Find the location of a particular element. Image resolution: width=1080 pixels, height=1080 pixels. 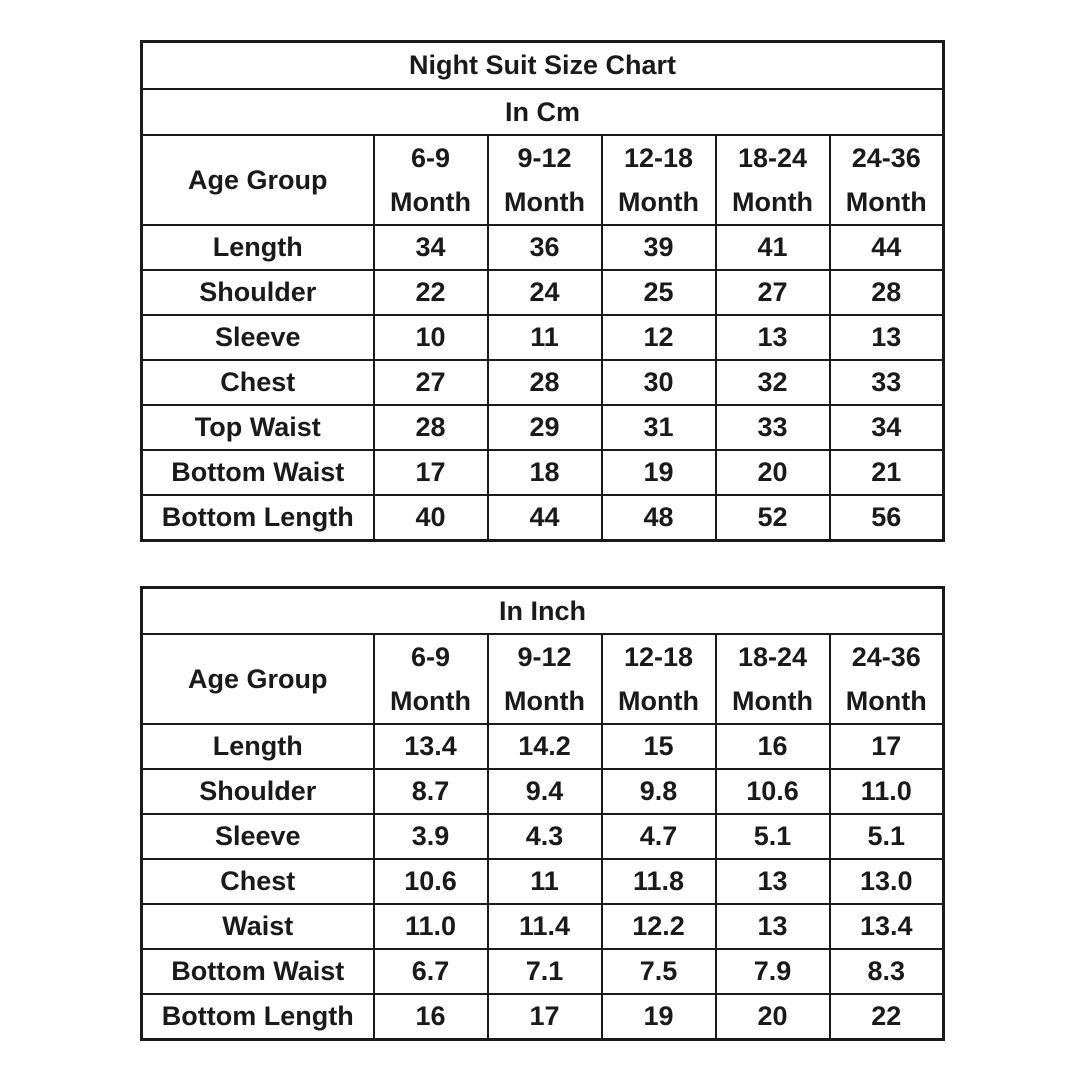

age-range: 18-24 is located at coordinates (772, 158).